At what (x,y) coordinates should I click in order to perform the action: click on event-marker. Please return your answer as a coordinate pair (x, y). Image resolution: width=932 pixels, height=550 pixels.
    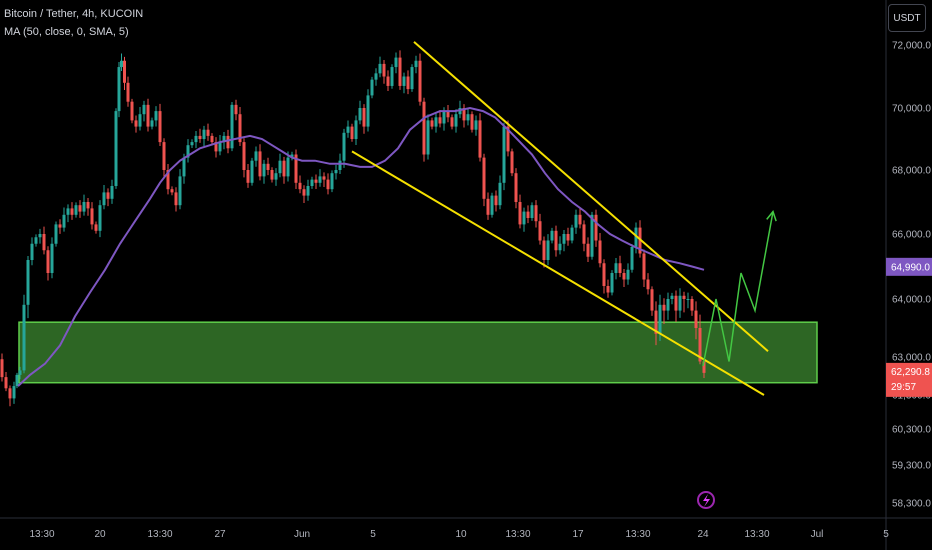
    Looking at the image, I should click on (706, 500).